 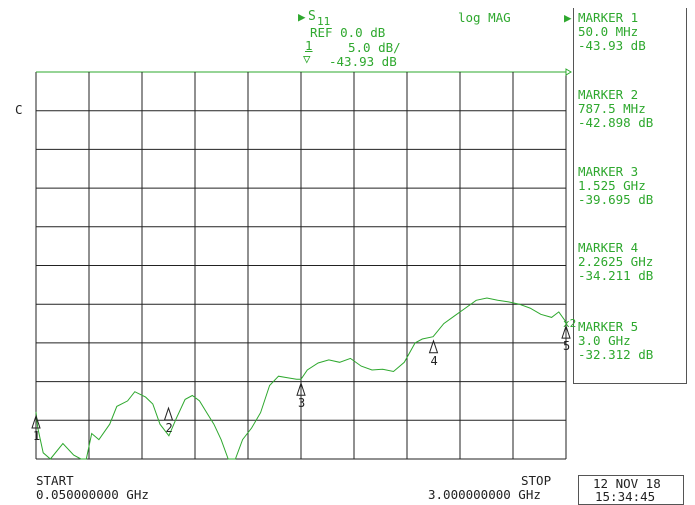 I want to click on marker-4-triangle-icon, so click(x=433, y=346).